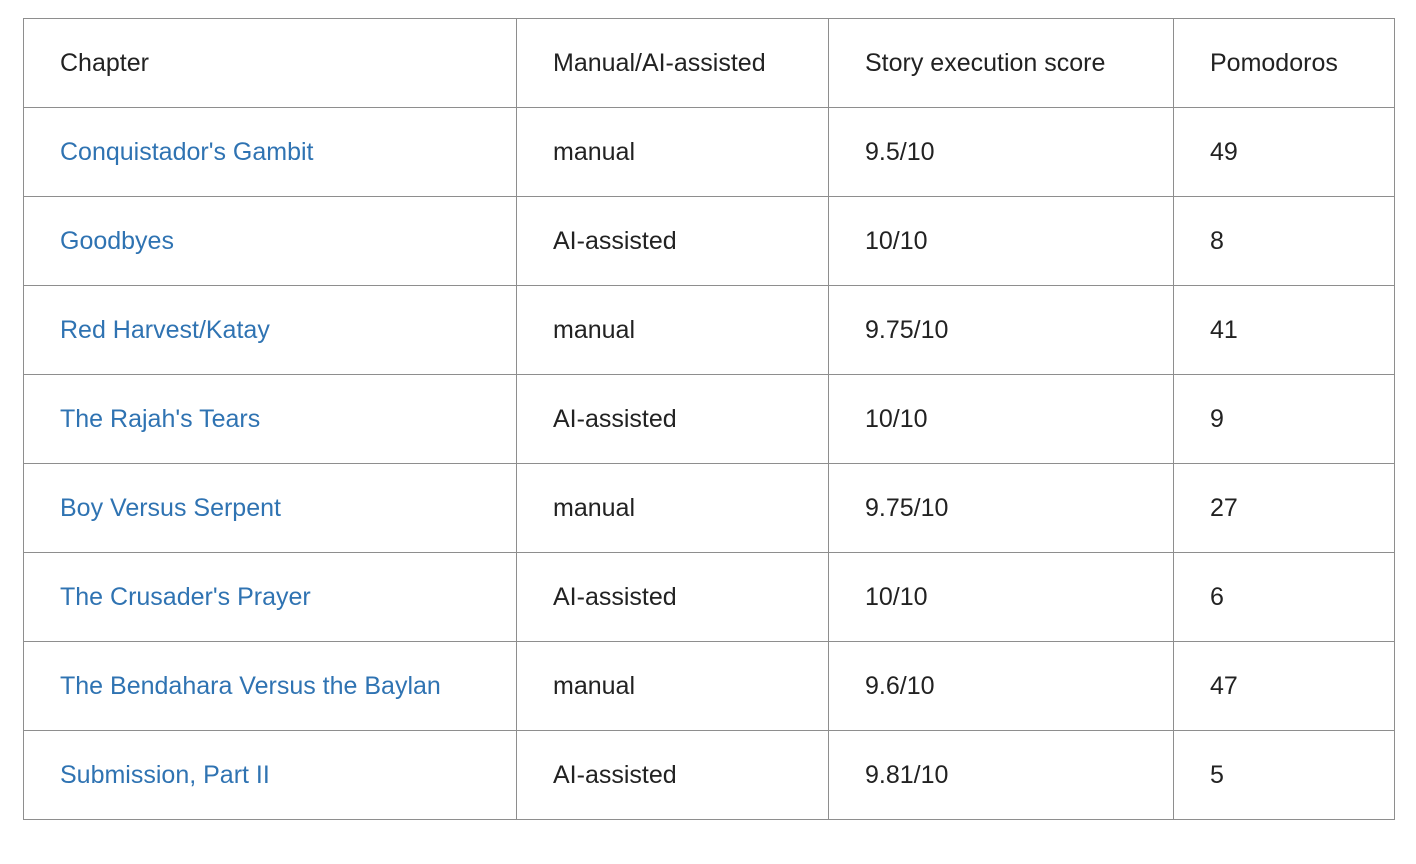 The image size is (1416, 864). Describe the element at coordinates (117, 240) in the screenshot. I see `chapter-link: Goodbyes` at that location.